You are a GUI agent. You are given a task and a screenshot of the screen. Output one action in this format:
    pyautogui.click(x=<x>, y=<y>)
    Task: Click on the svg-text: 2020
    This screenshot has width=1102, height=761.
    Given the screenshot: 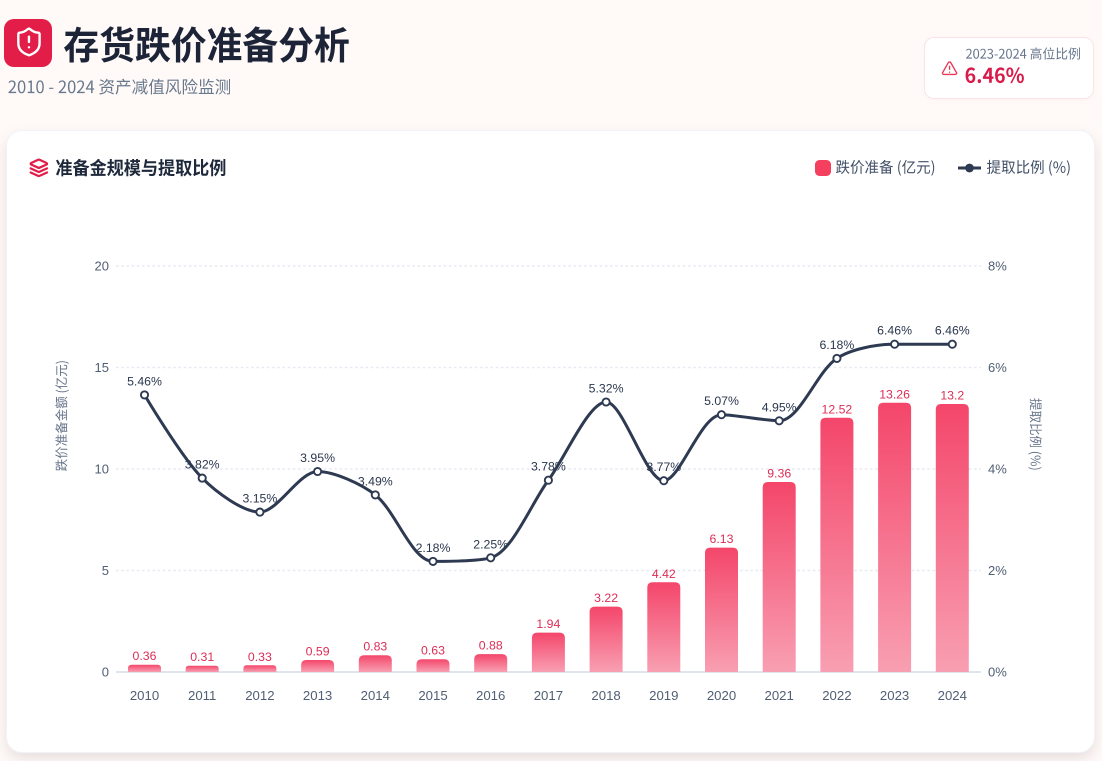 What is the action you would take?
    pyautogui.click(x=721, y=695)
    